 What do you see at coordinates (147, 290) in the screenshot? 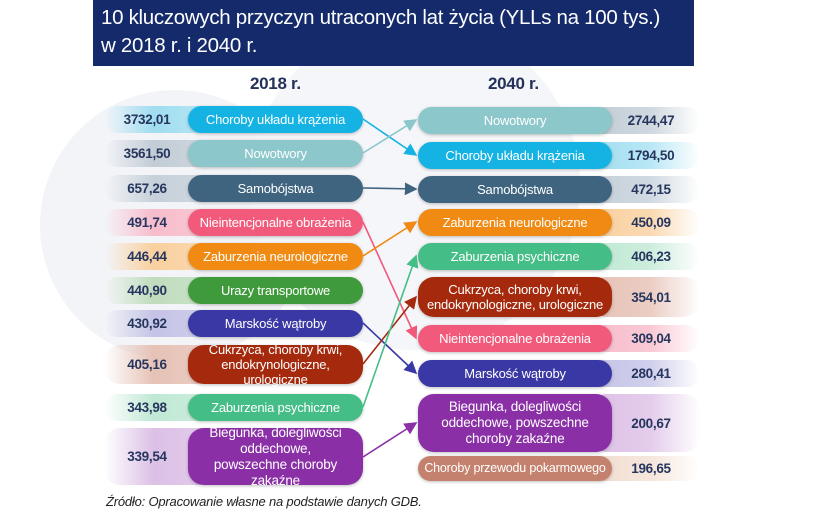
I see `value-2018: 440,90` at bounding box center [147, 290].